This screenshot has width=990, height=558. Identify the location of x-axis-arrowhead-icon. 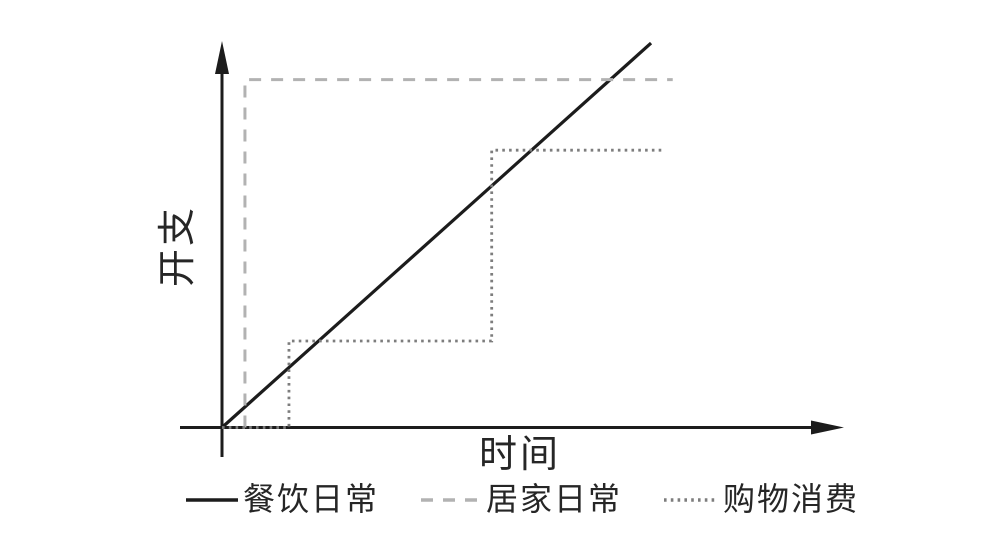
(827, 427).